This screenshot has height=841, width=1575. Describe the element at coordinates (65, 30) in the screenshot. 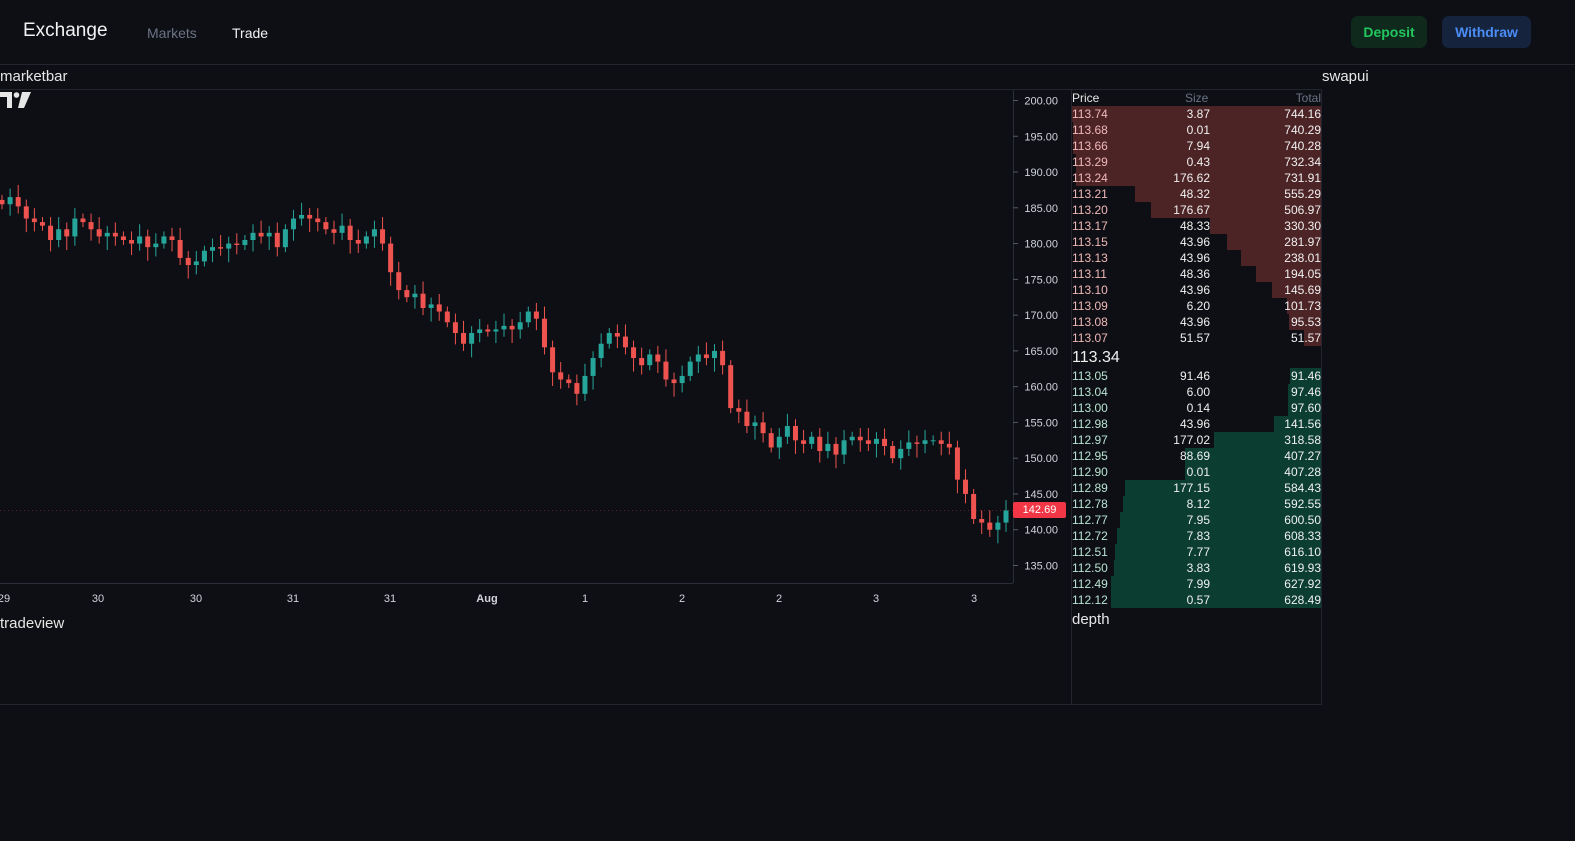

I see `brand-title: Exchange` at that location.